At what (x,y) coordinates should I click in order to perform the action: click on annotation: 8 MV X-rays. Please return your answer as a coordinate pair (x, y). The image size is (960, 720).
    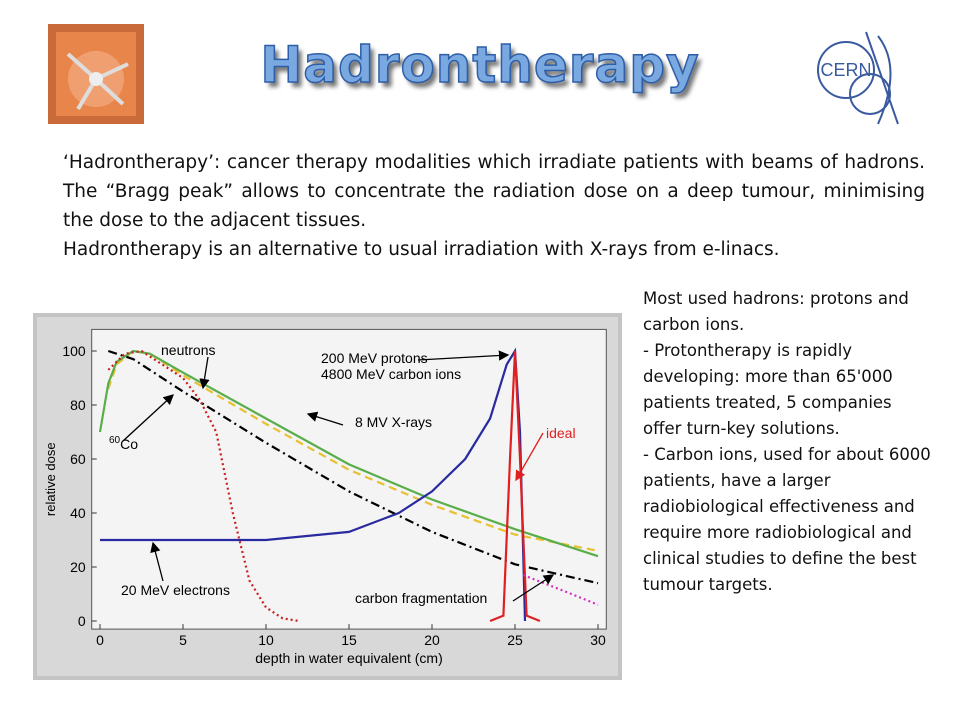
    Looking at the image, I should click on (393, 422).